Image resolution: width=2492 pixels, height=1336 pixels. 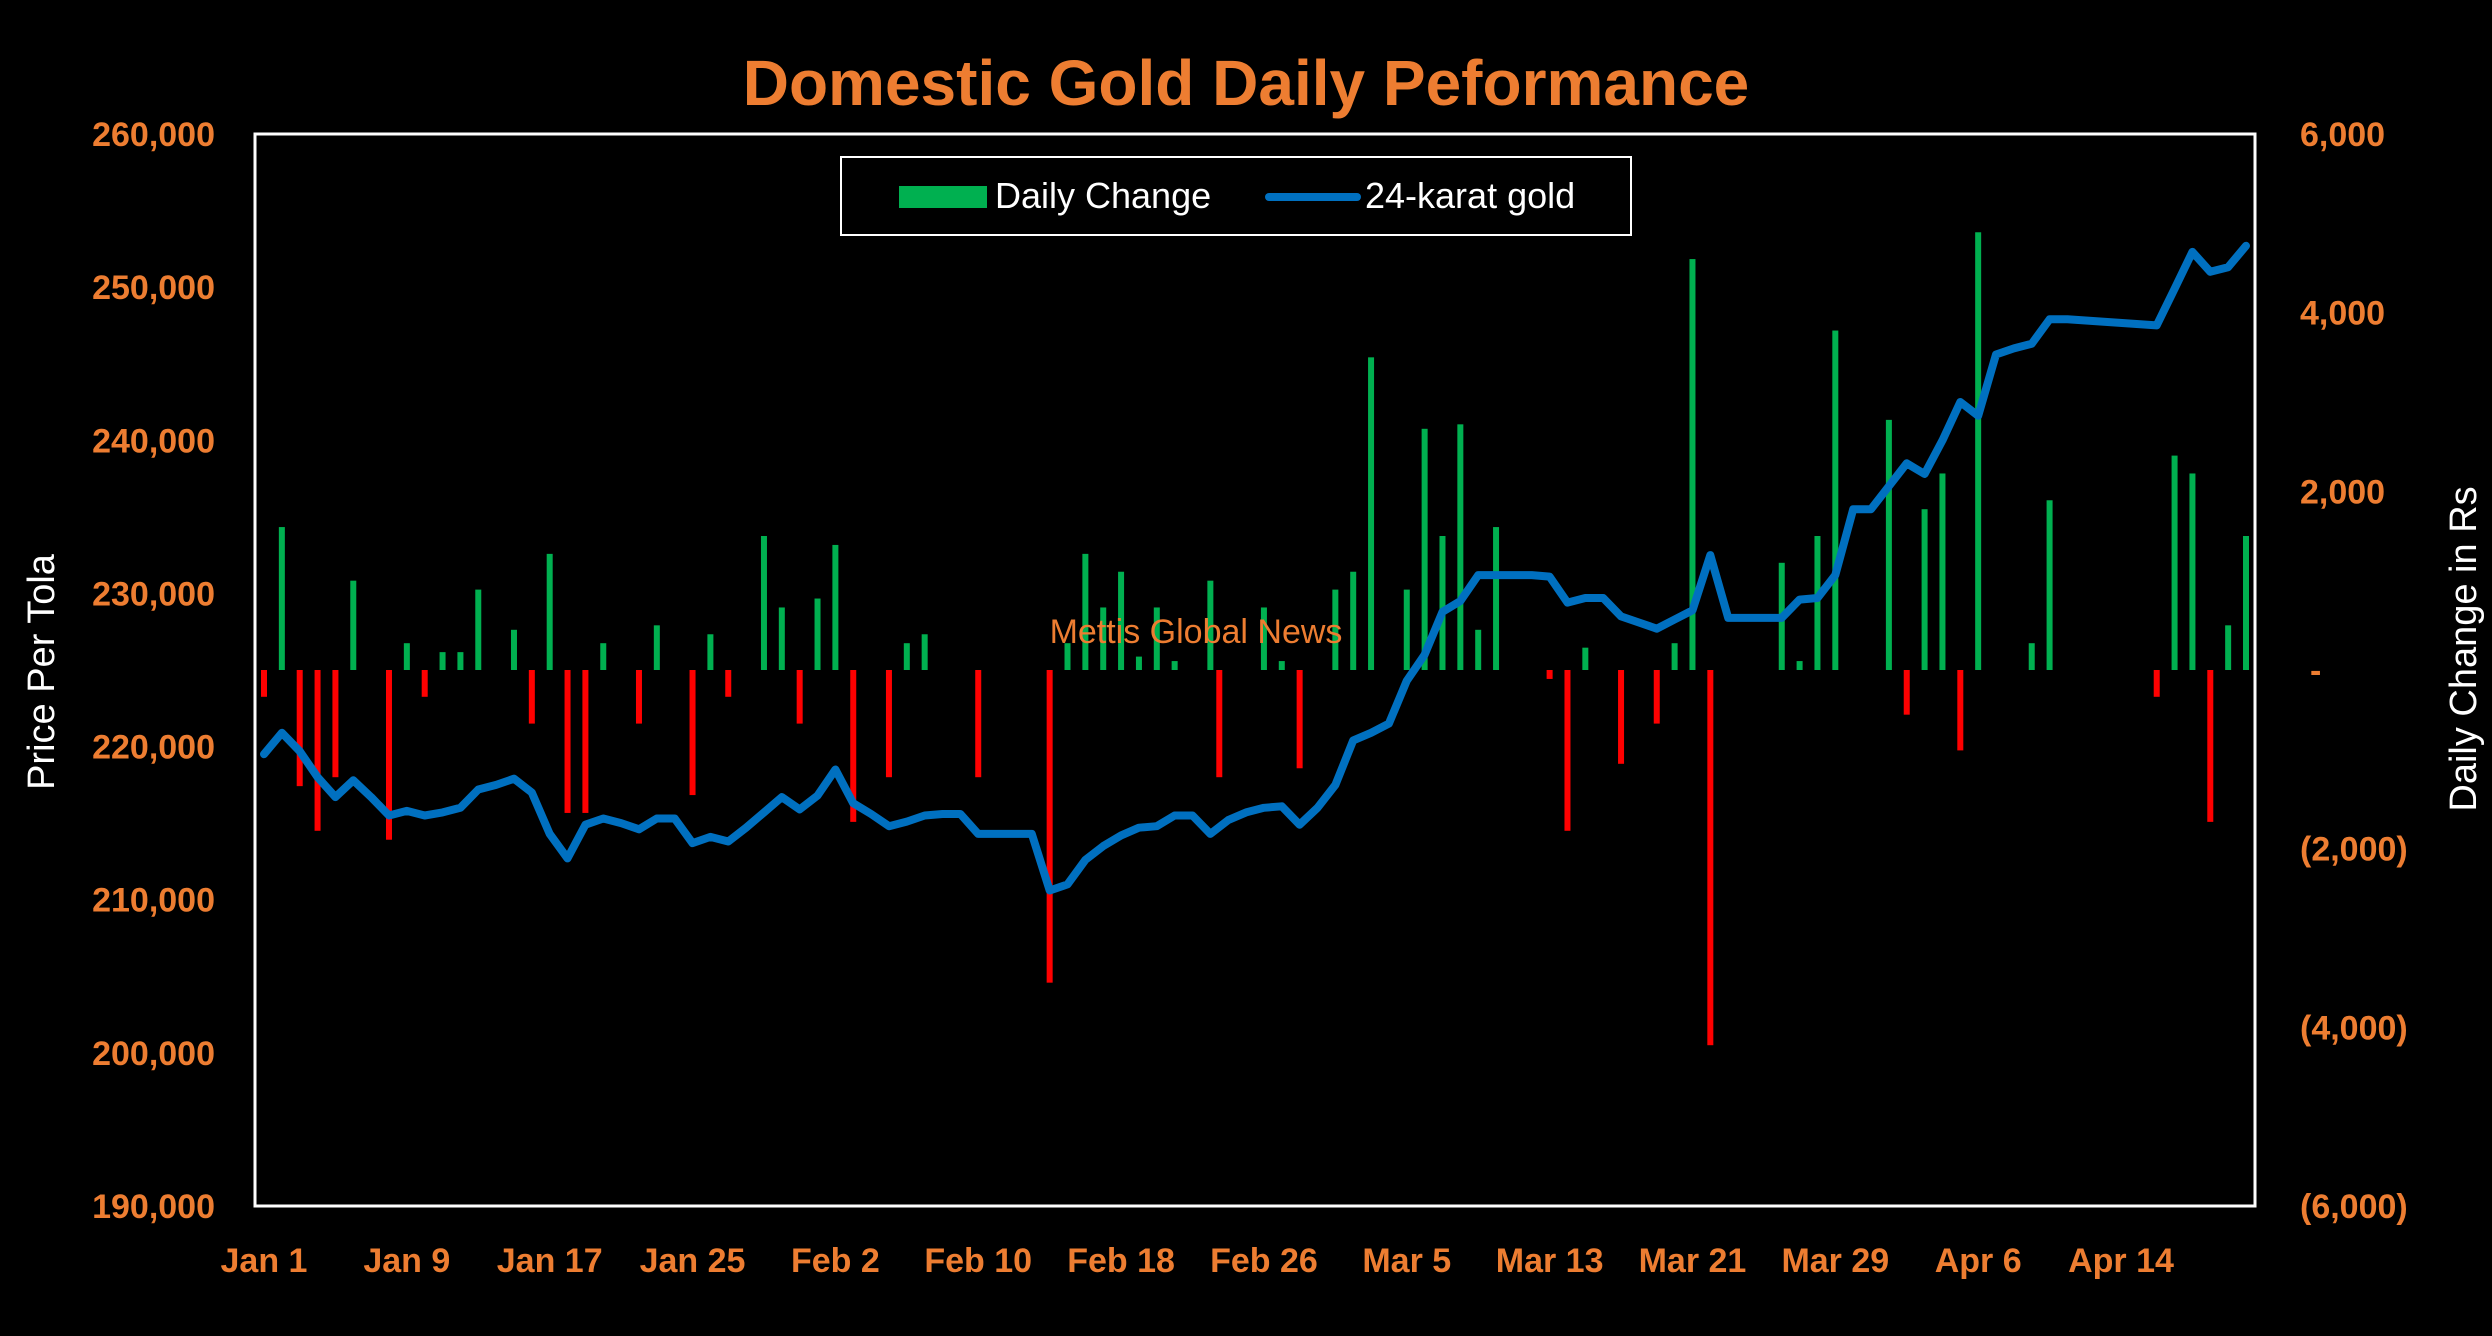 What do you see at coordinates (1470, 195) in the screenshot?
I see `legend-line-label: 24-karat gold` at bounding box center [1470, 195].